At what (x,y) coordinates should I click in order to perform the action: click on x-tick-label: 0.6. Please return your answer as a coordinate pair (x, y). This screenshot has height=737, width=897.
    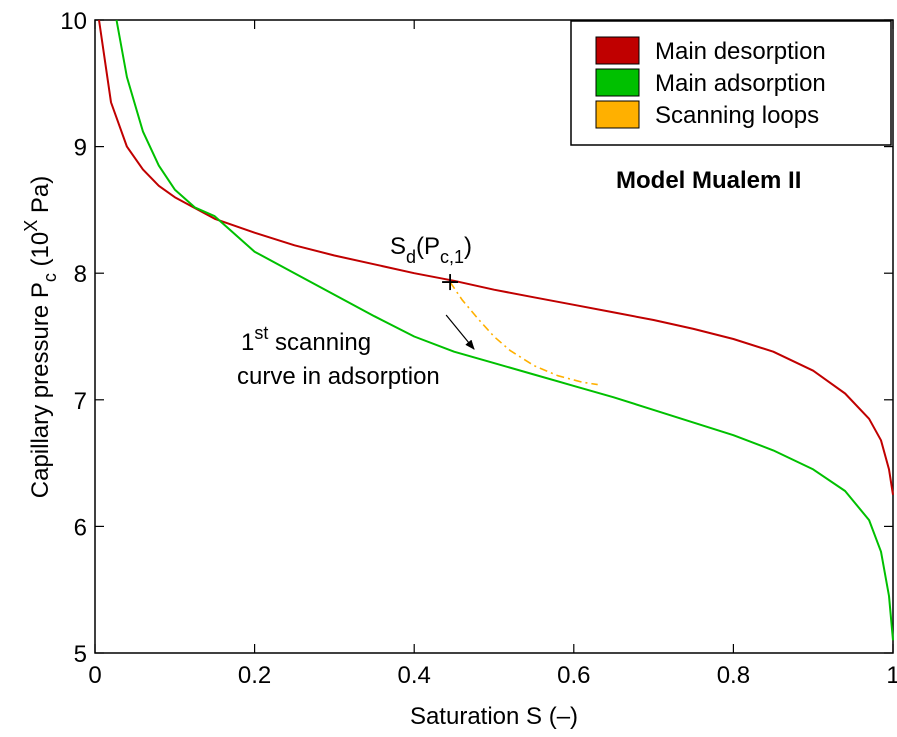
    Looking at the image, I should click on (573, 675).